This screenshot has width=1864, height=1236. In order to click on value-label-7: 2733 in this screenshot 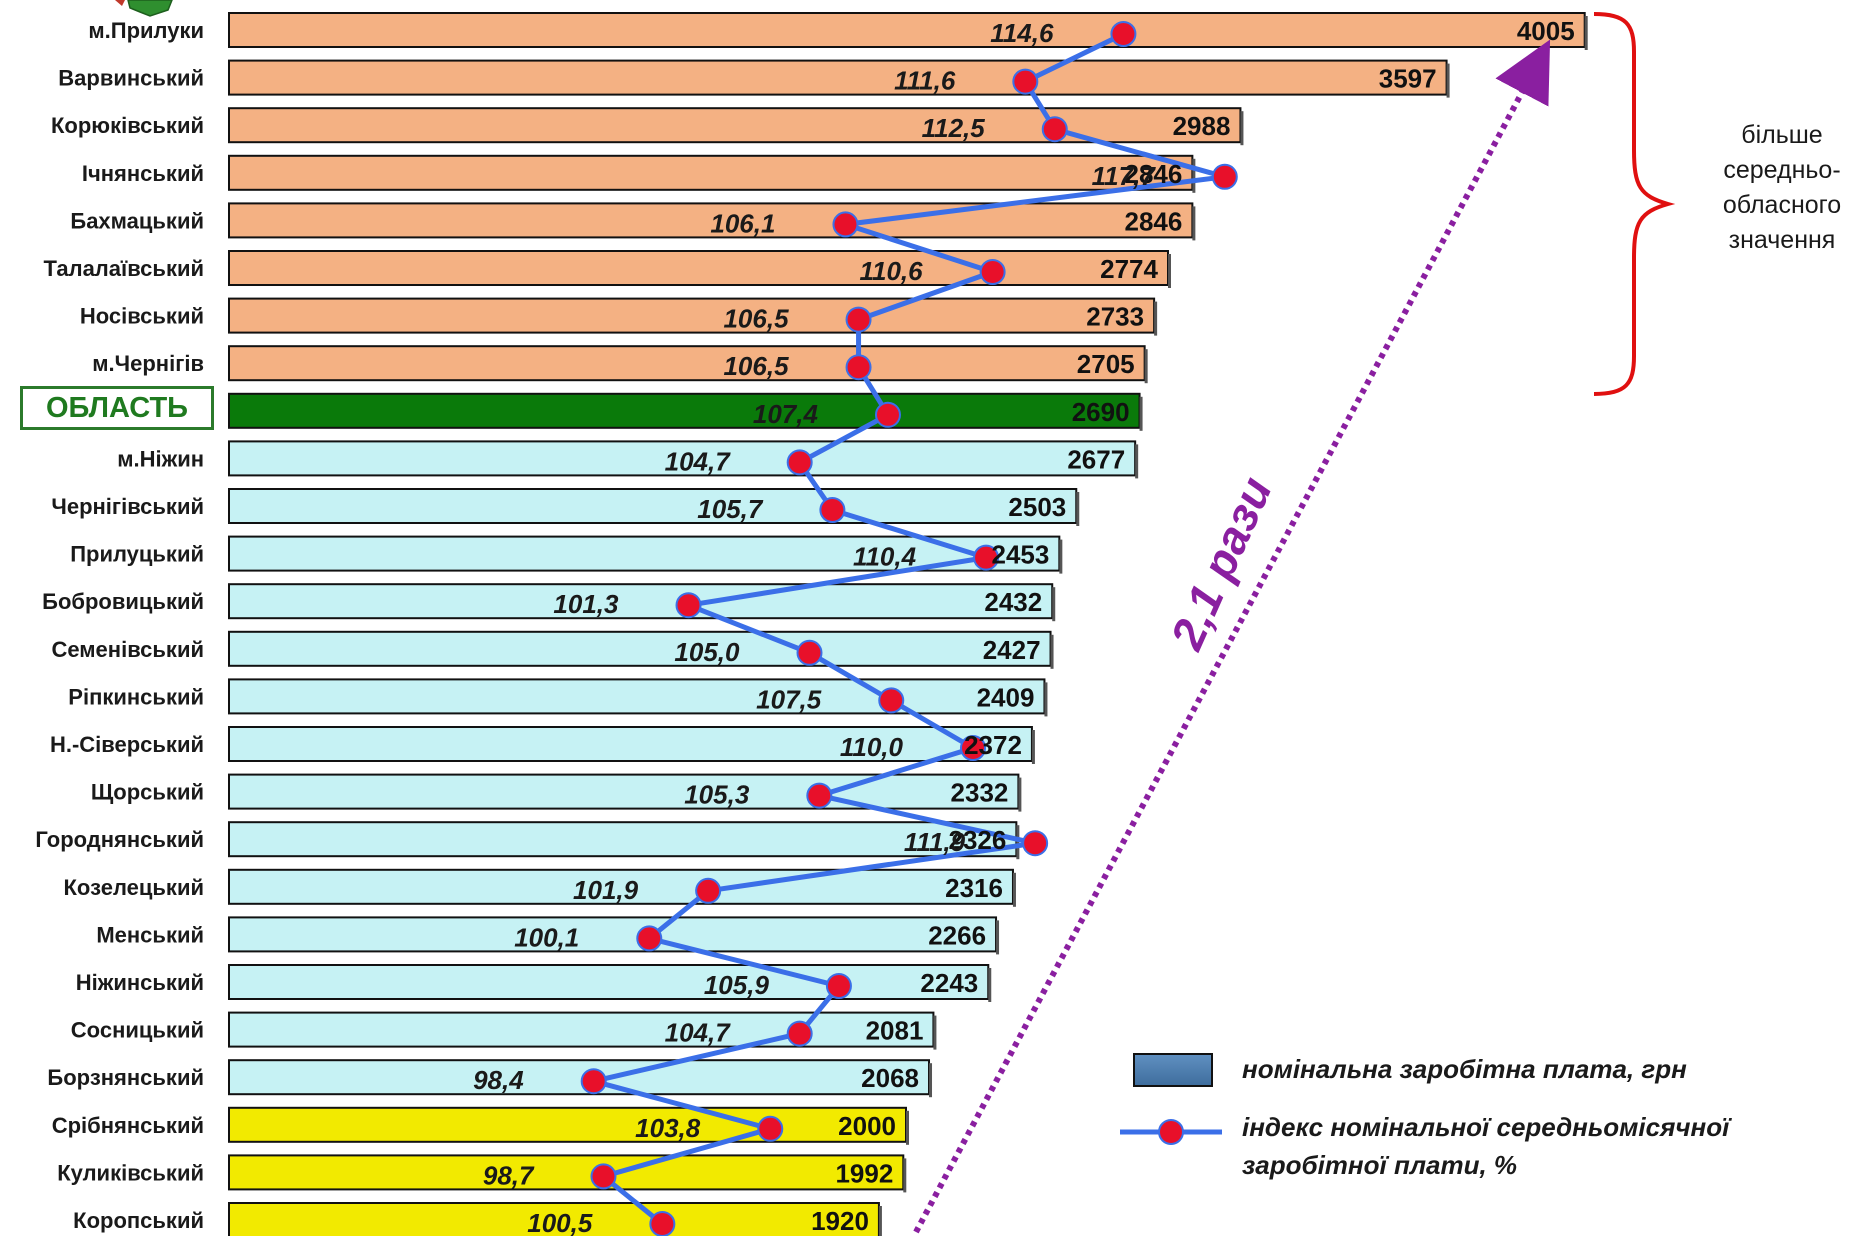, I will do `click(1115, 317)`.